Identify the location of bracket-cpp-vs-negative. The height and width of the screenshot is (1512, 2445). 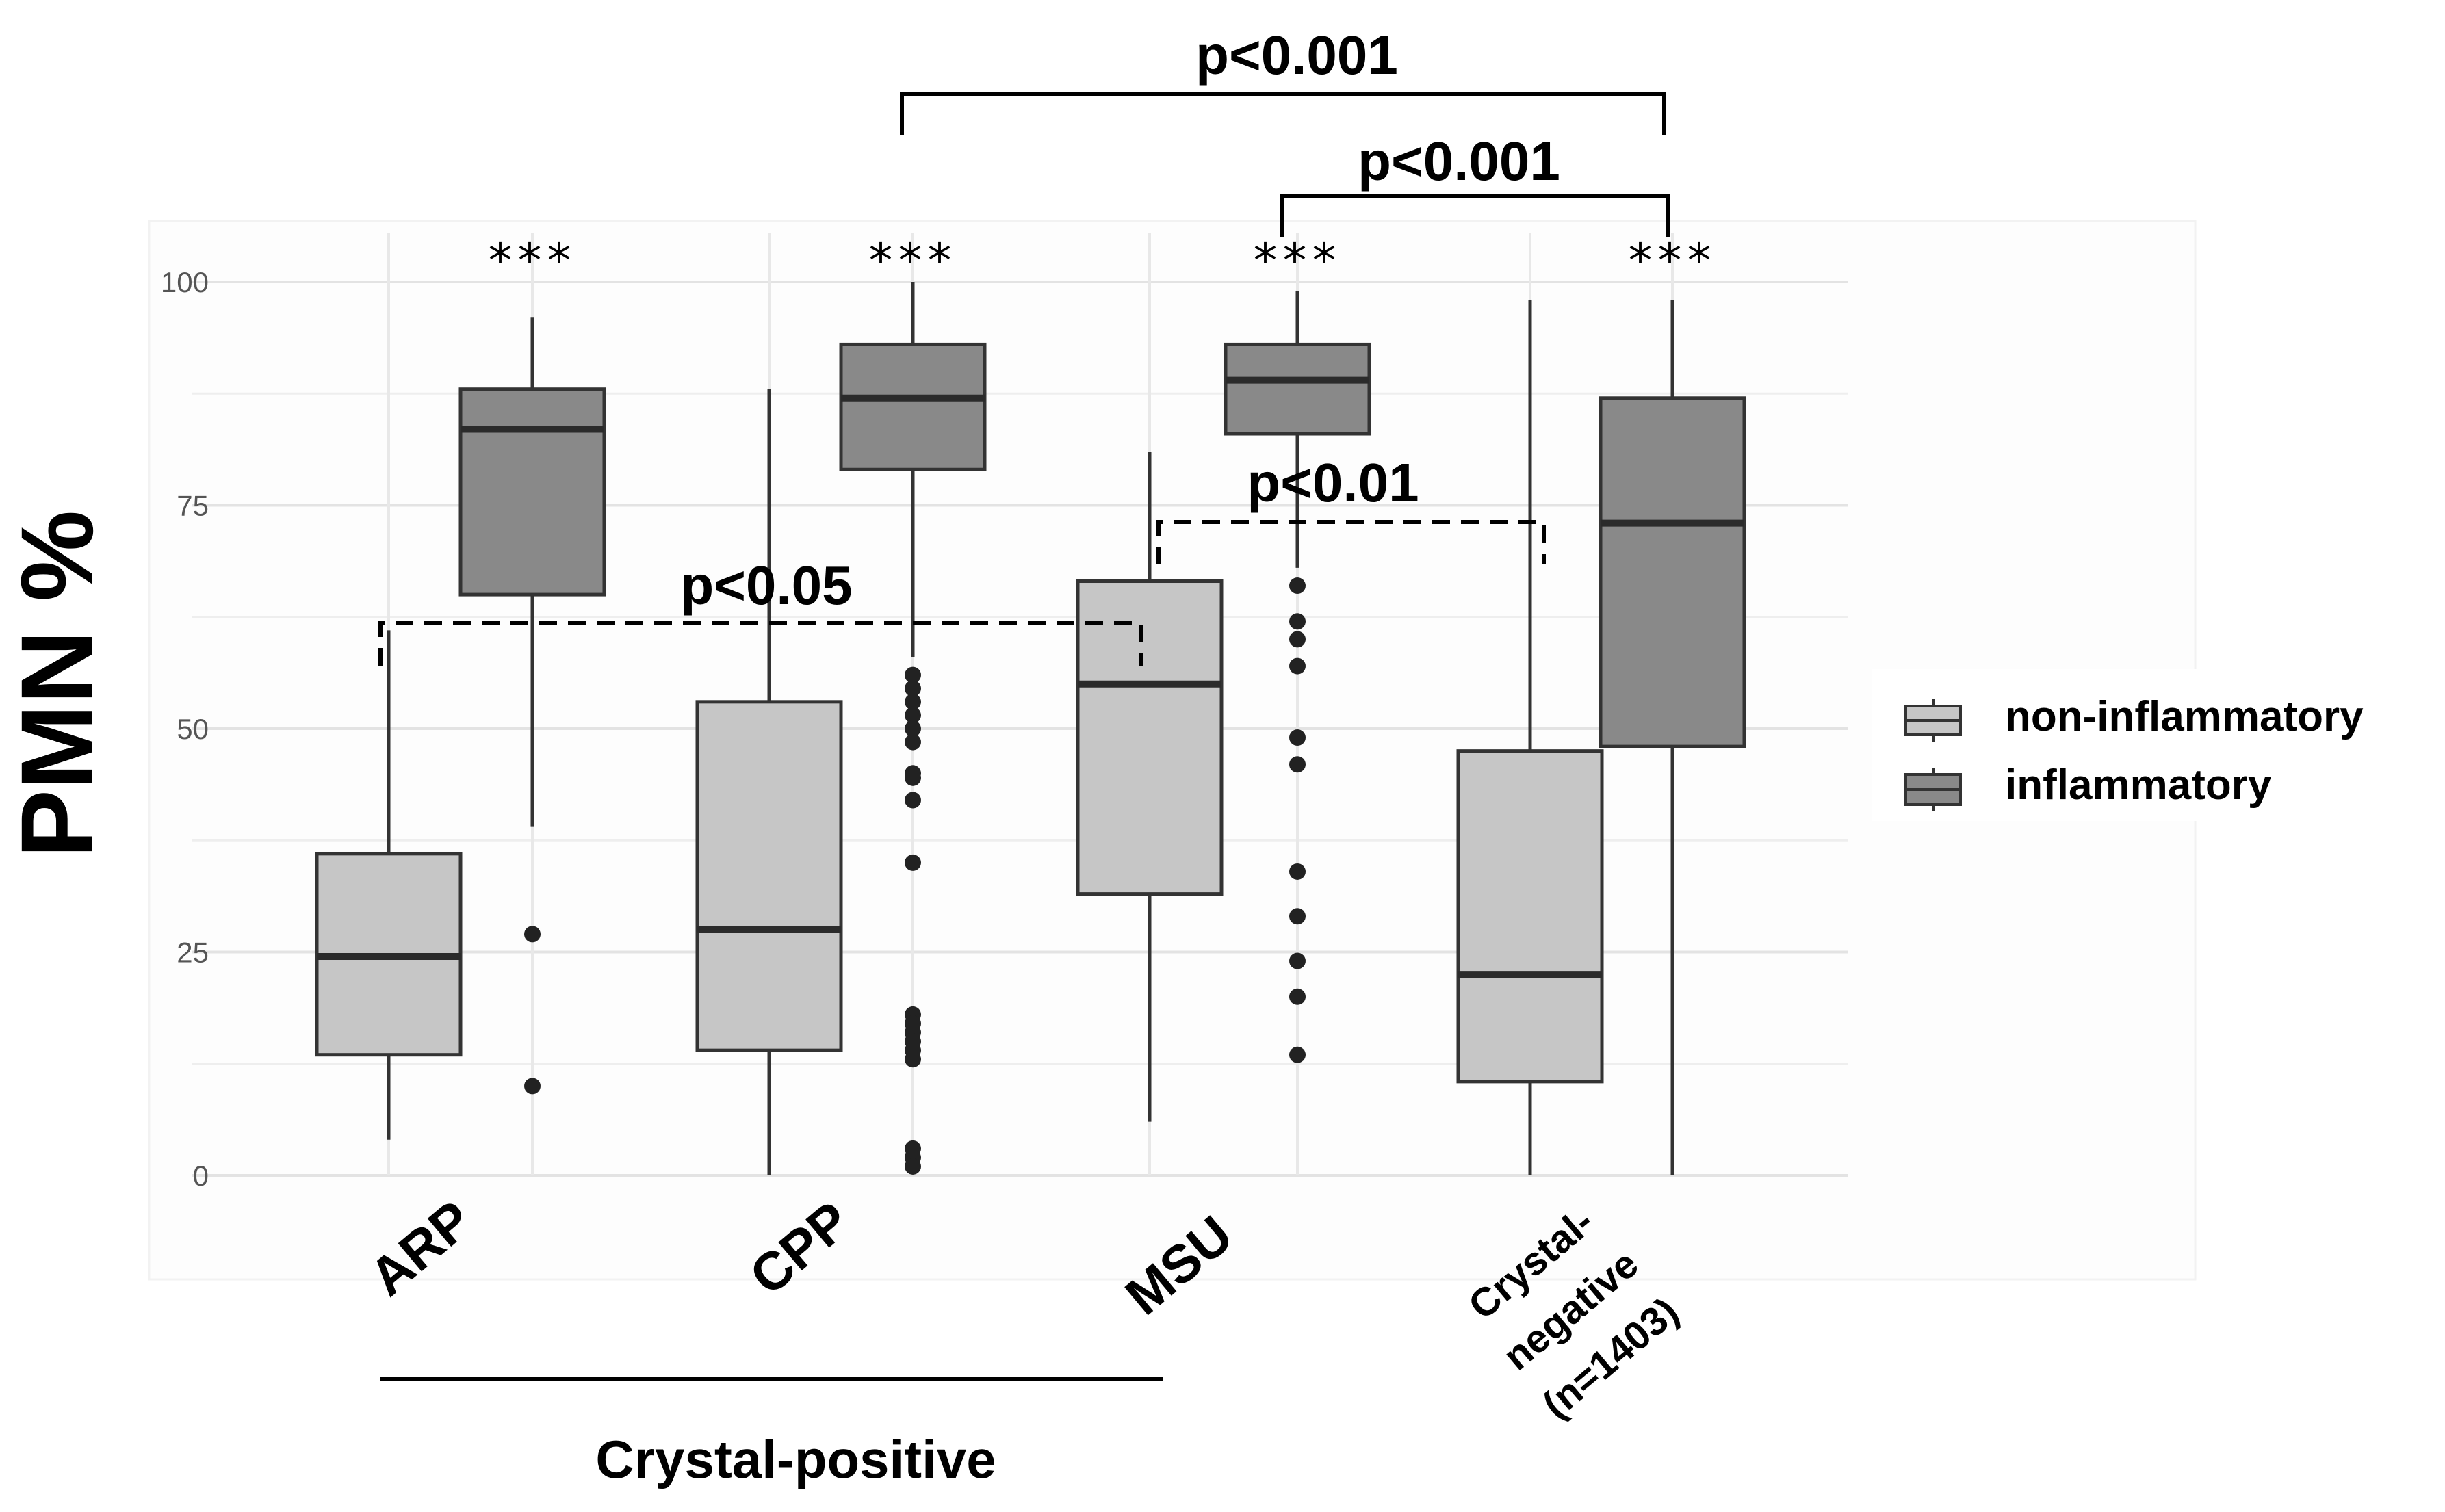
(1283, 113).